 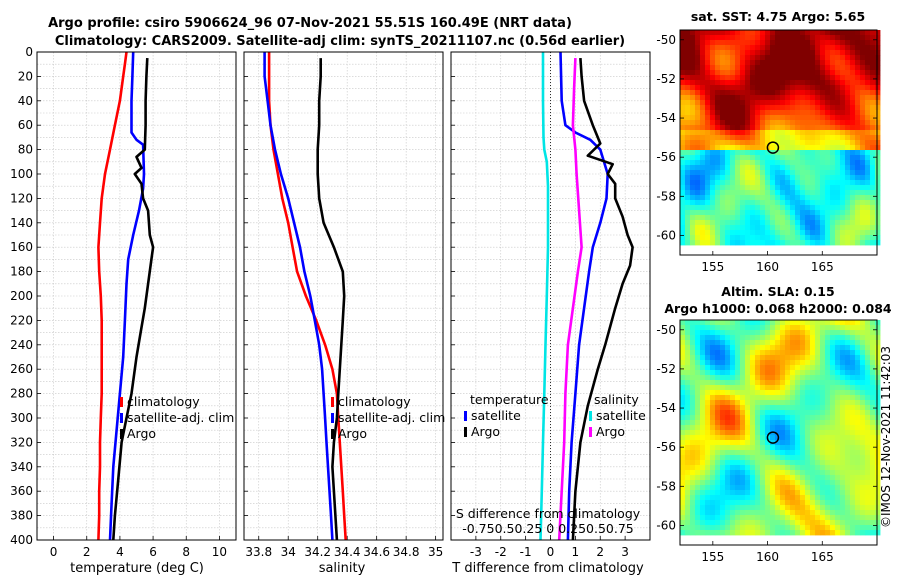 What do you see at coordinates (342, 568) in the screenshot?
I see `salinity-xlabel: salinity` at bounding box center [342, 568].